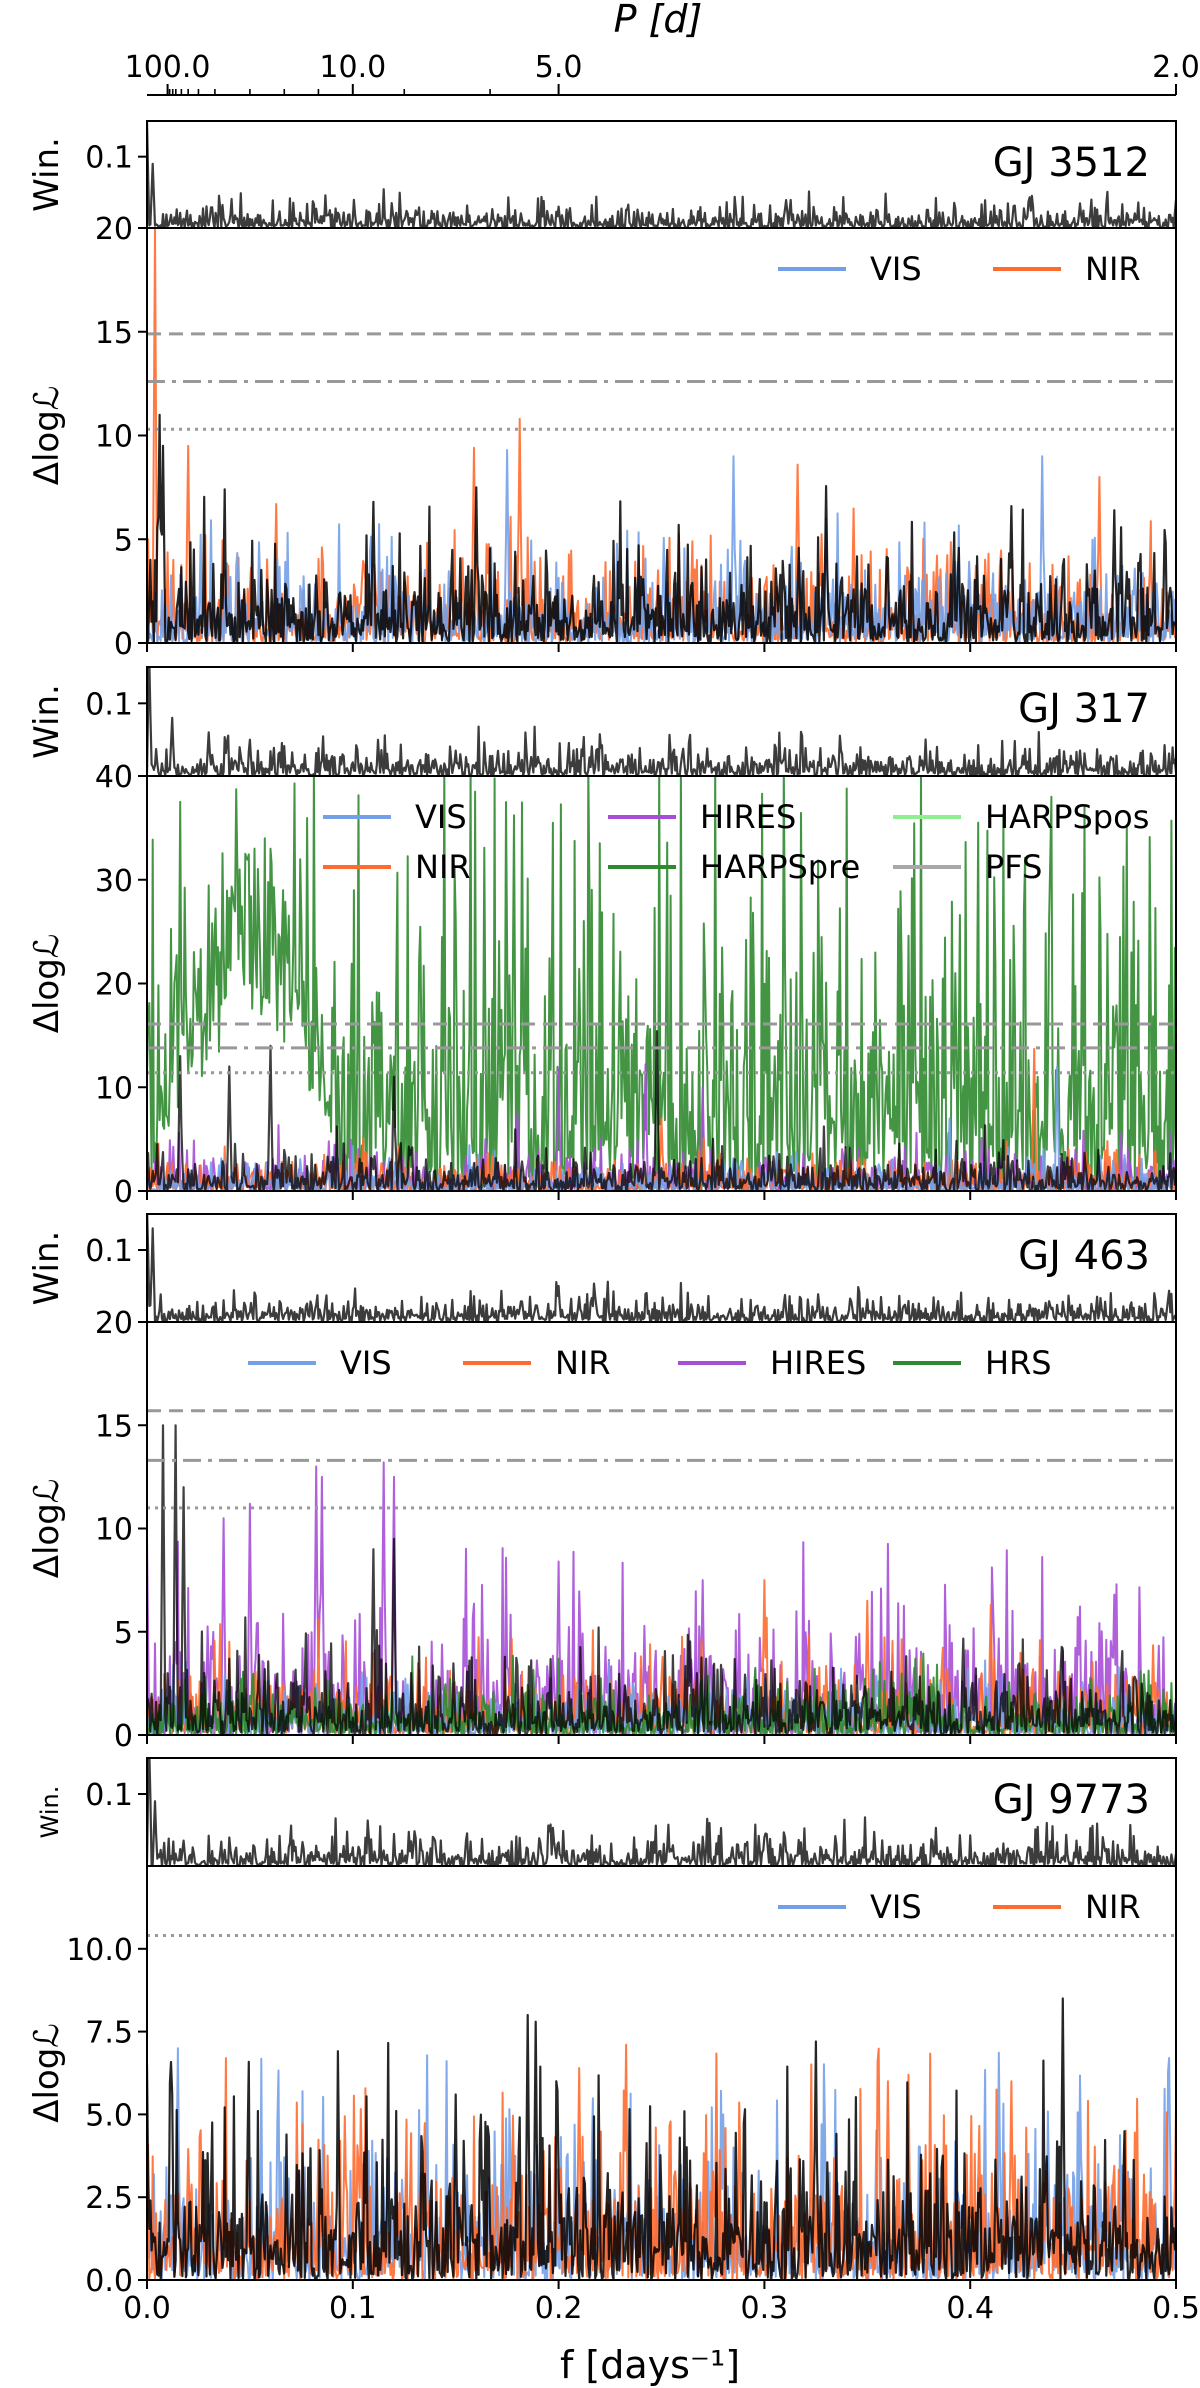  What do you see at coordinates (661, 1693) in the screenshot?
I see `series-hrs` at bounding box center [661, 1693].